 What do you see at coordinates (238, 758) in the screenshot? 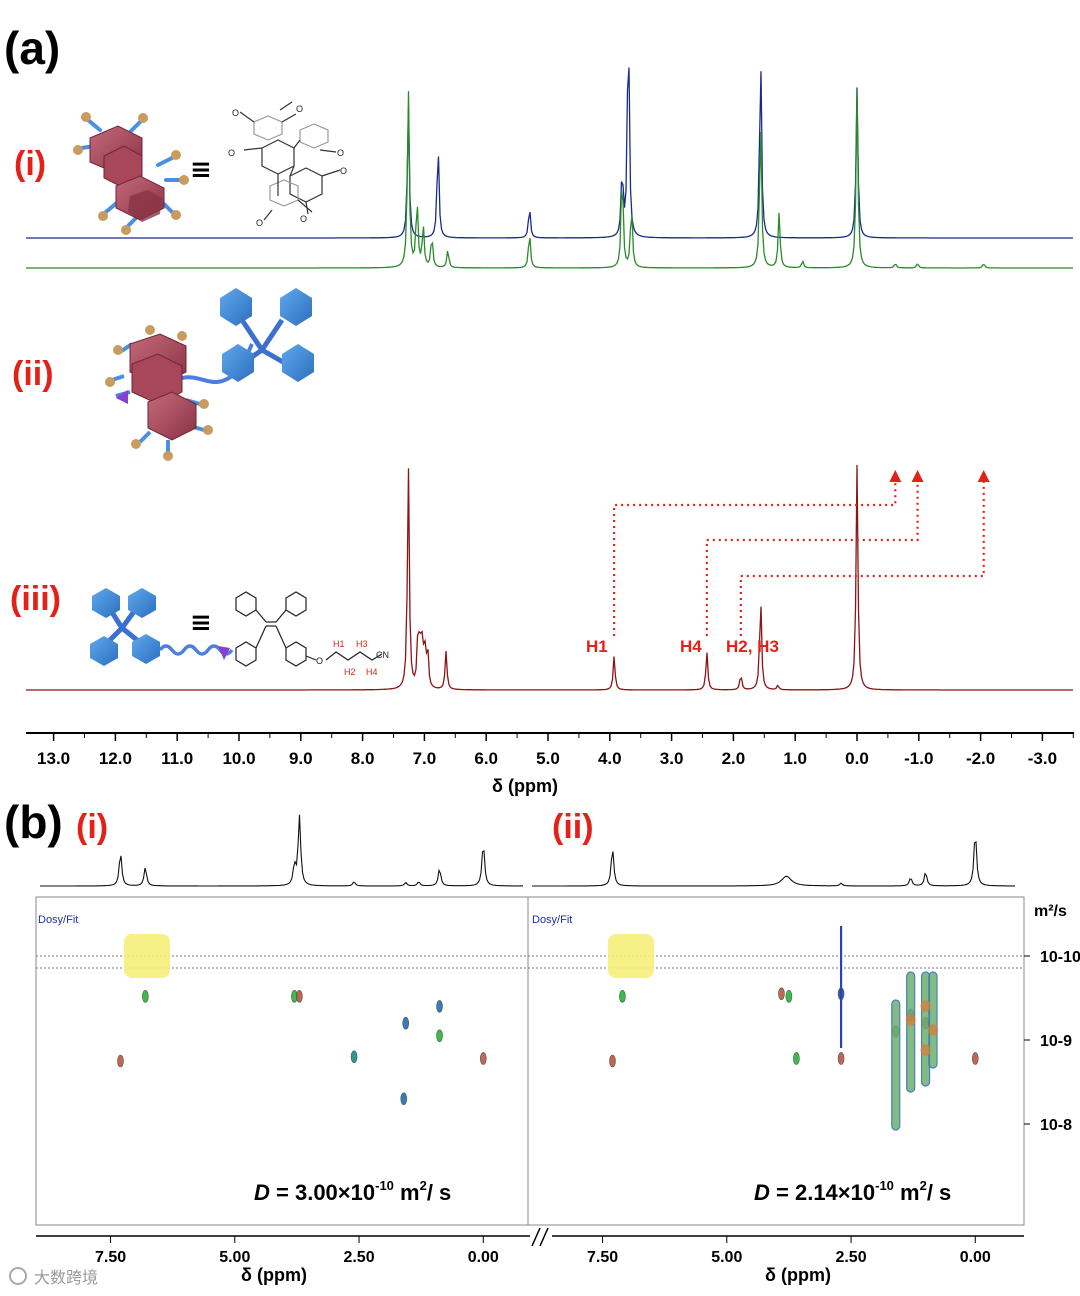
I see `x-tick-label: 10.0` at bounding box center [238, 758].